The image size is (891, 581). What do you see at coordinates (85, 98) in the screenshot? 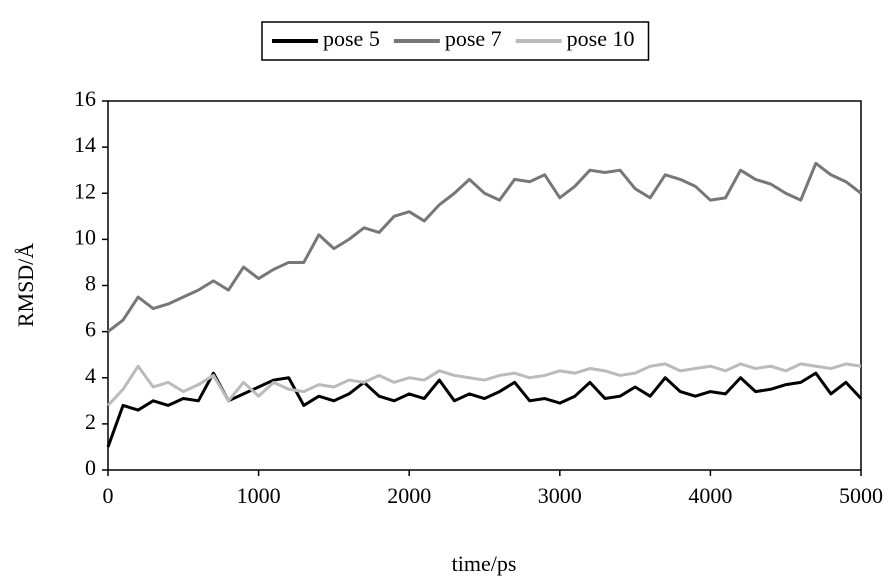
I see `y-tick-label: 16` at bounding box center [85, 98].